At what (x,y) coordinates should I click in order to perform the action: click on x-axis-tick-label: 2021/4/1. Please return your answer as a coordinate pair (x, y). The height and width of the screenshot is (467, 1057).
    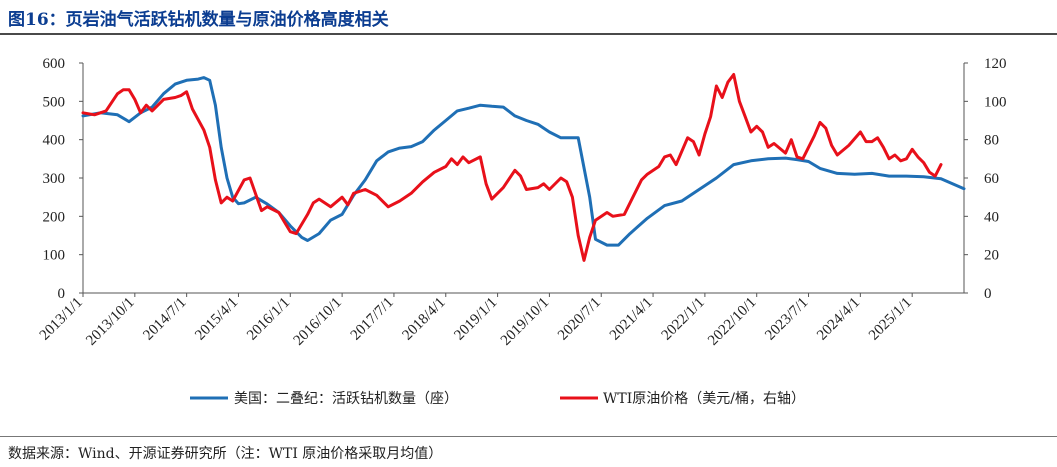
    Looking at the image, I should click on (631, 319).